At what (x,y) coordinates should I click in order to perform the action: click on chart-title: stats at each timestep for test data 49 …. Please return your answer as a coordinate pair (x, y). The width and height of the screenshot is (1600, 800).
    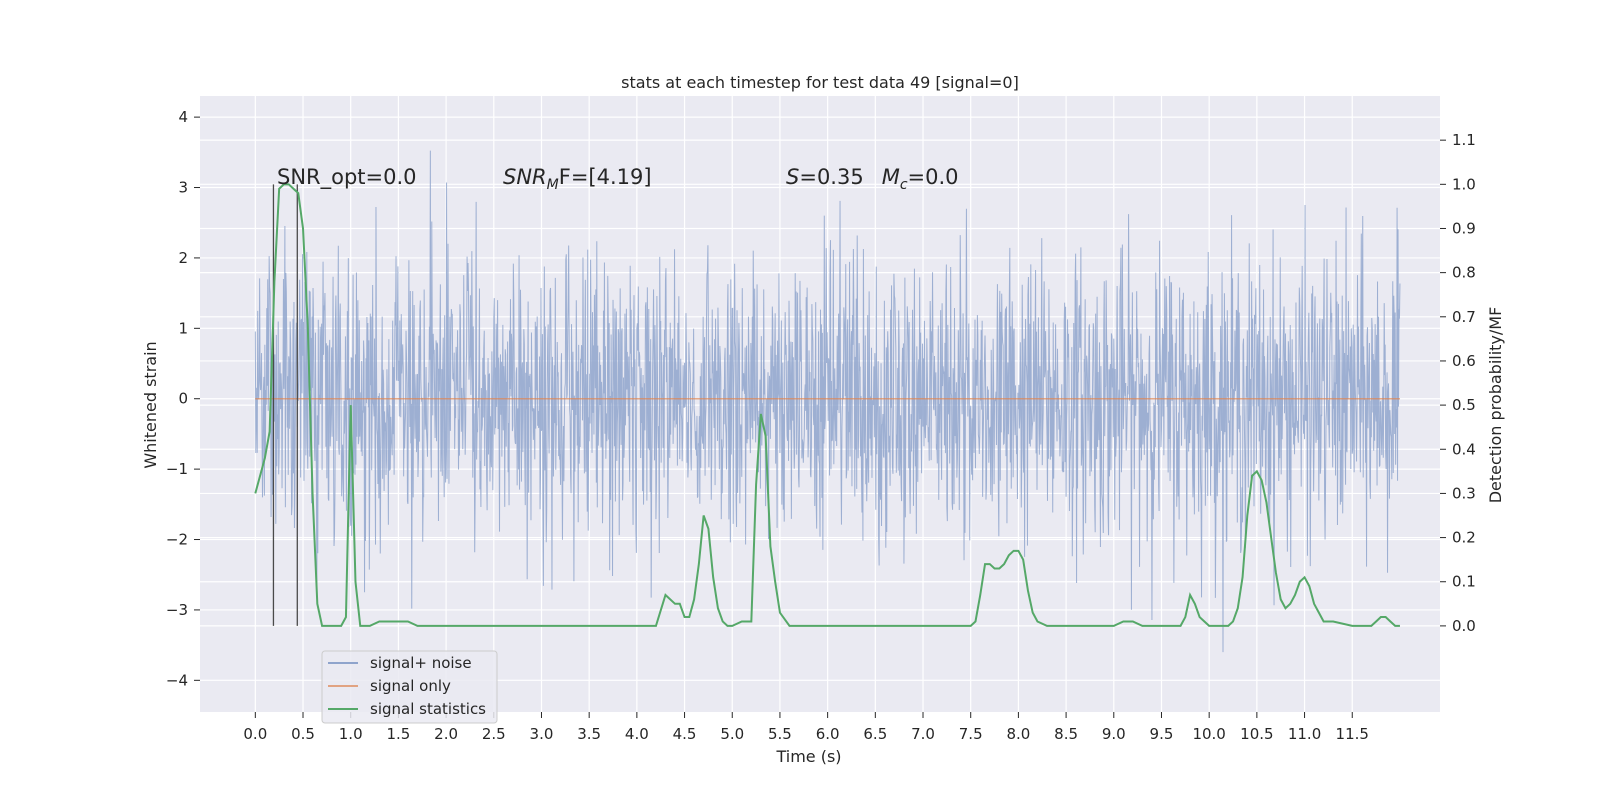
    Looking at the image, I should click on (820, 82).